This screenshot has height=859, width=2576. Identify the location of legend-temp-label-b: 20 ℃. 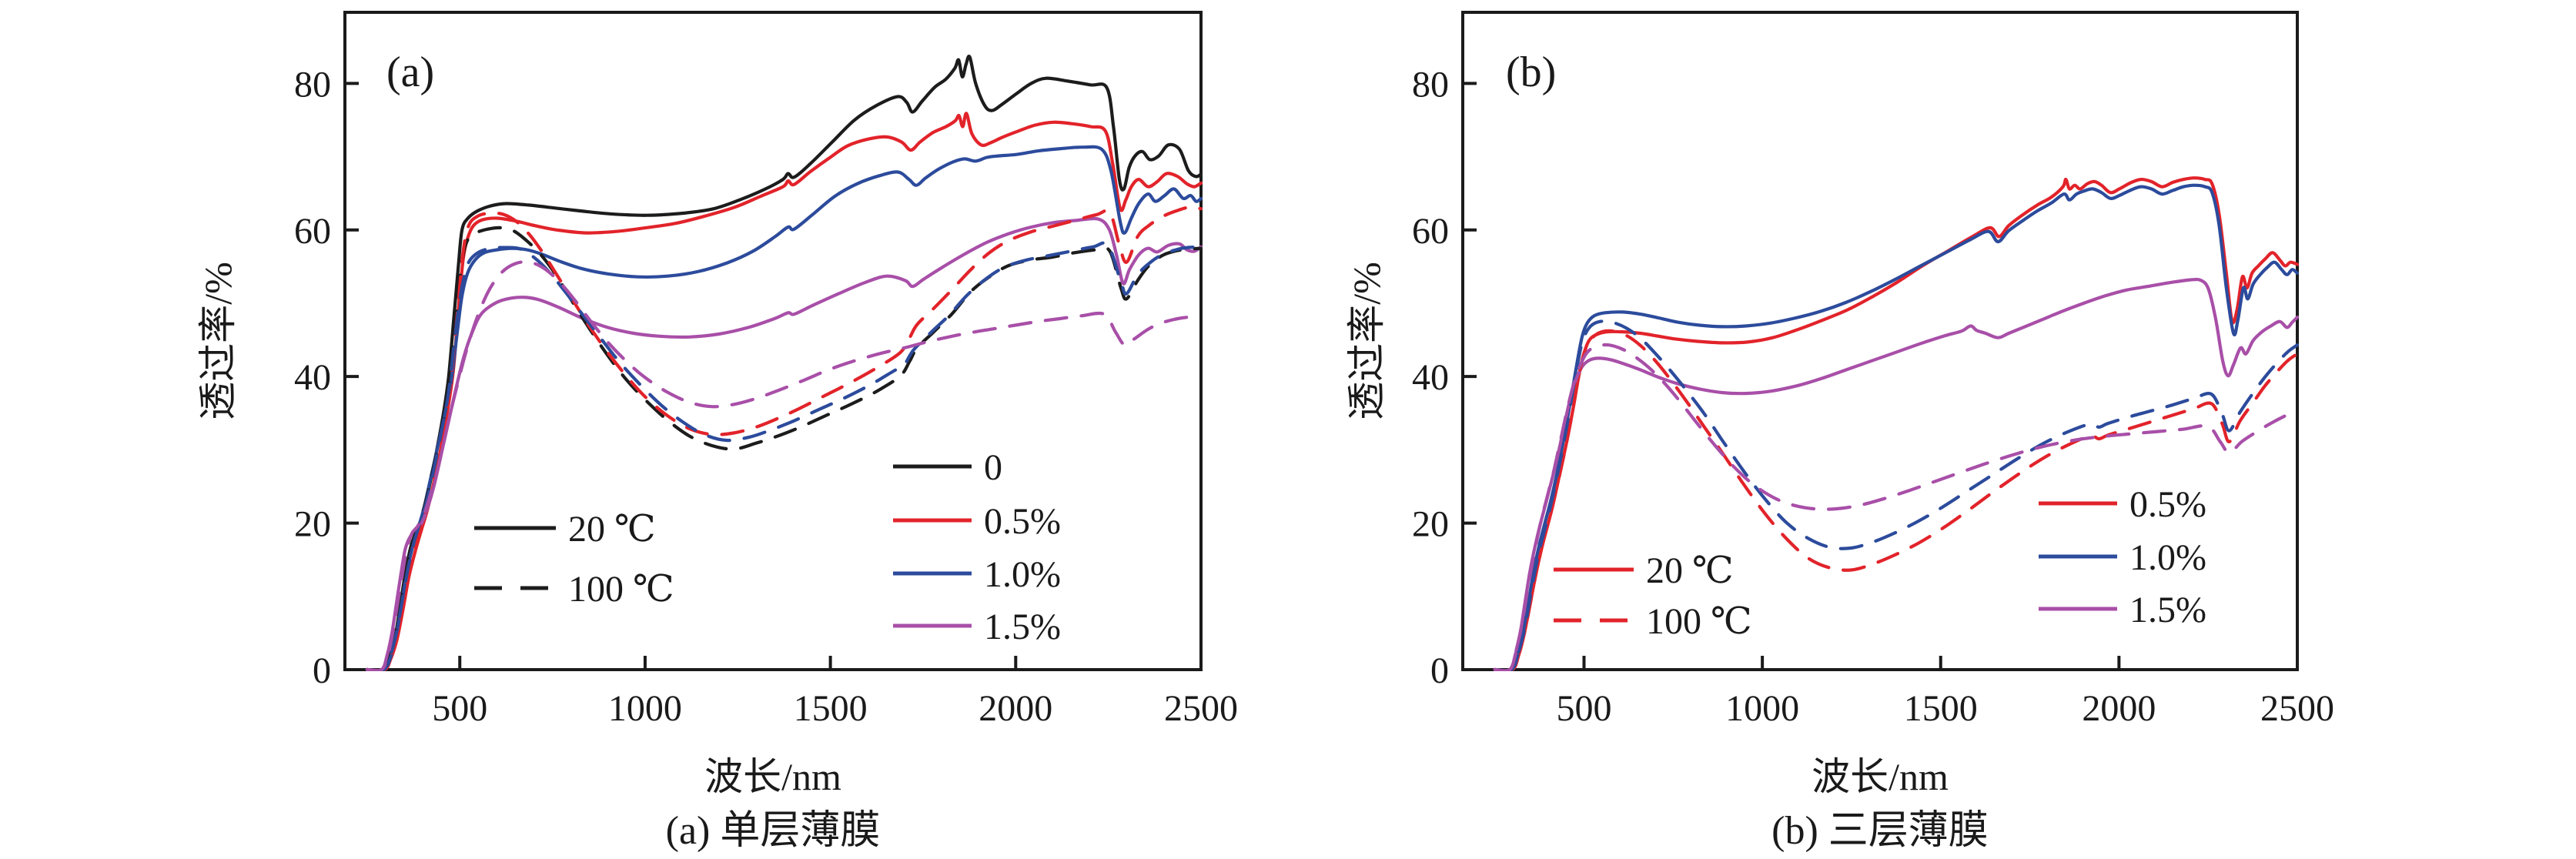
(1690, 570).